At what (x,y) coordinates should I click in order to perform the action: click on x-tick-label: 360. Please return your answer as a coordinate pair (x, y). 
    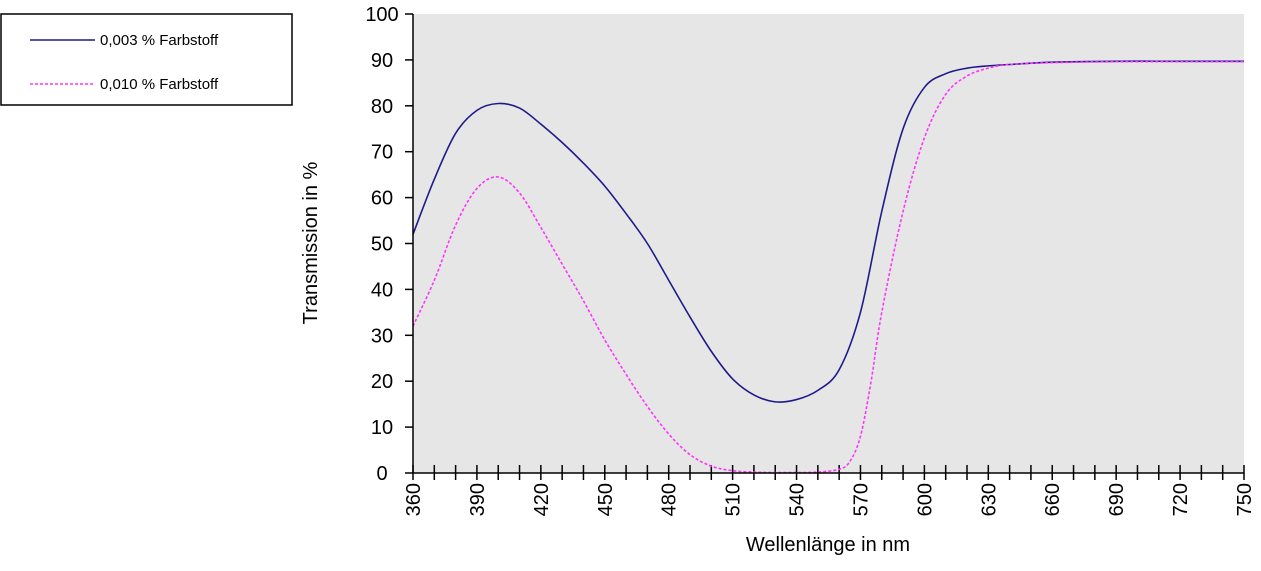
    Looking at the image, I should click on (414, 499).